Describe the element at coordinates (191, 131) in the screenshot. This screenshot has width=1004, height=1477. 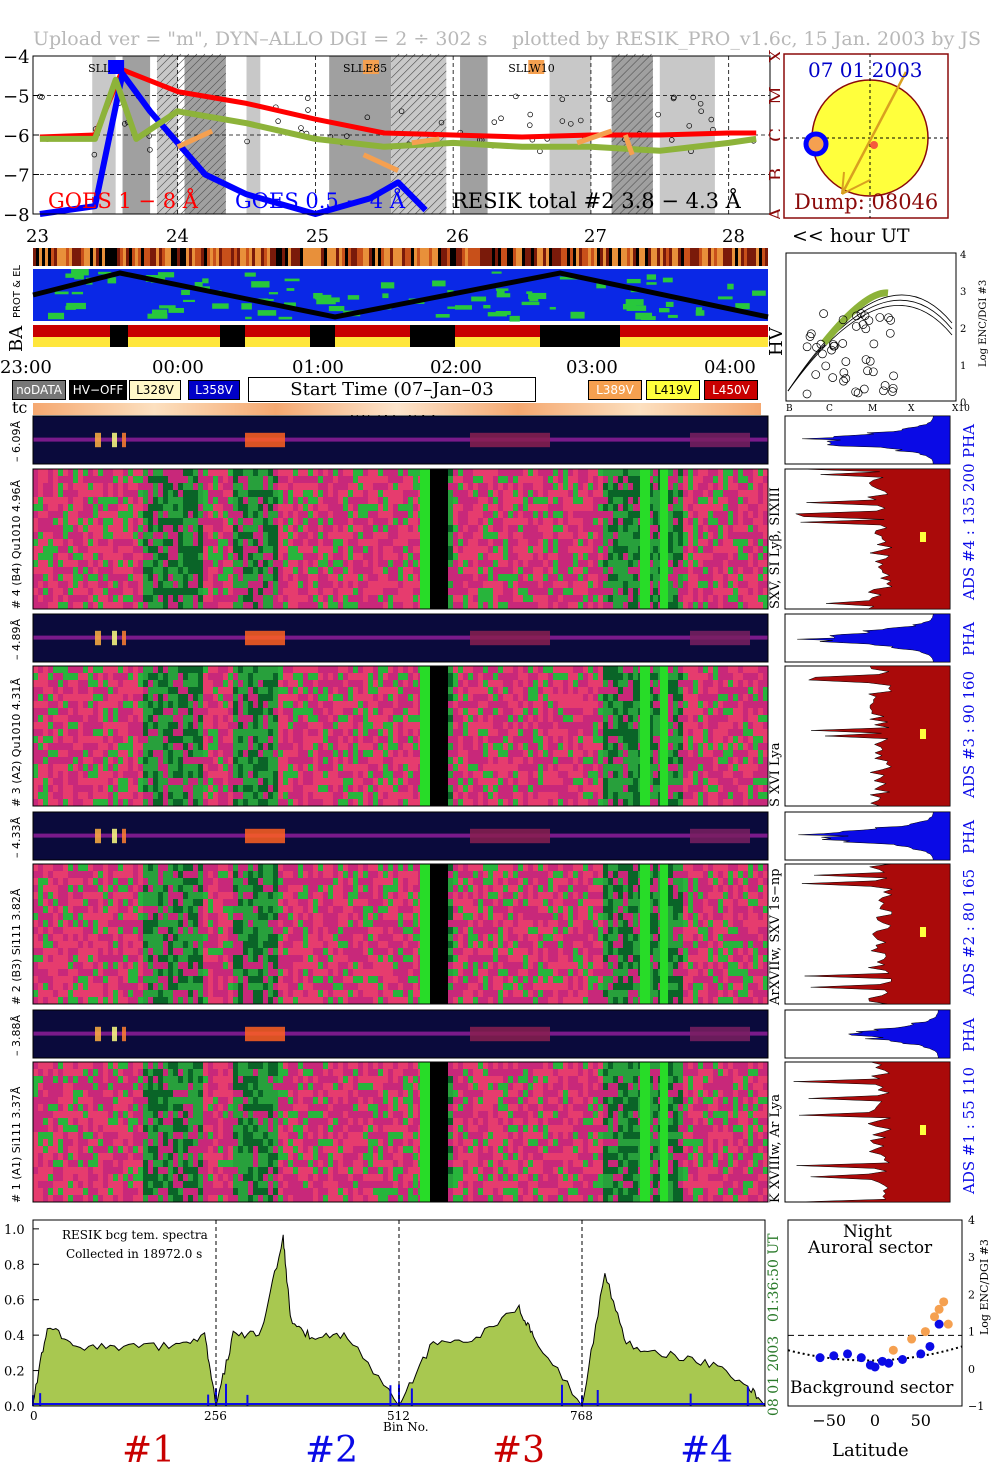
I see `saa-hatch` at that location.